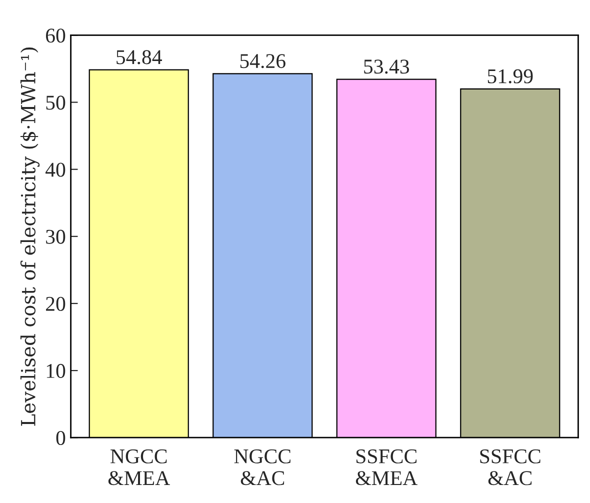  What do you see at coordinates (386, 67) in the screenshot?
I see `data-label: 53.43` at bounding box center [386, 67].